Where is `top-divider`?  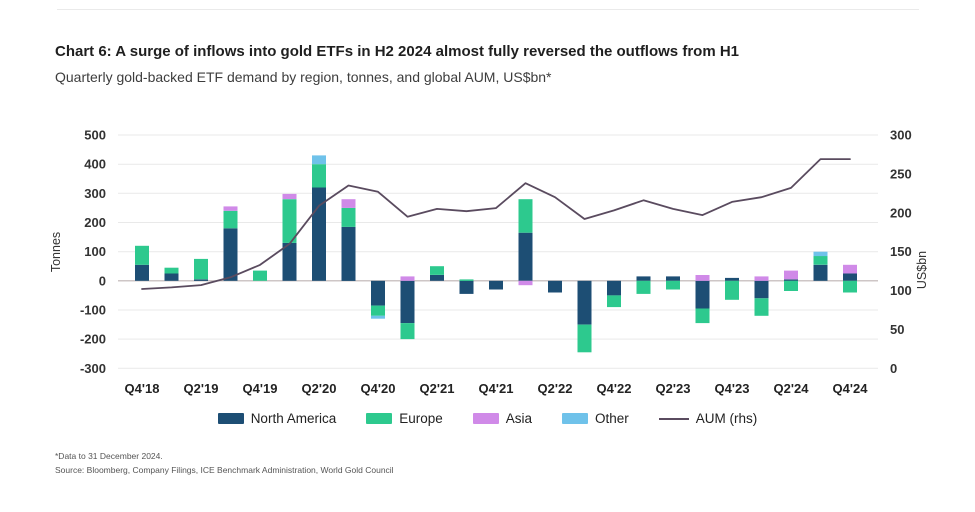 top-divider is located at coordinates (488, 9).